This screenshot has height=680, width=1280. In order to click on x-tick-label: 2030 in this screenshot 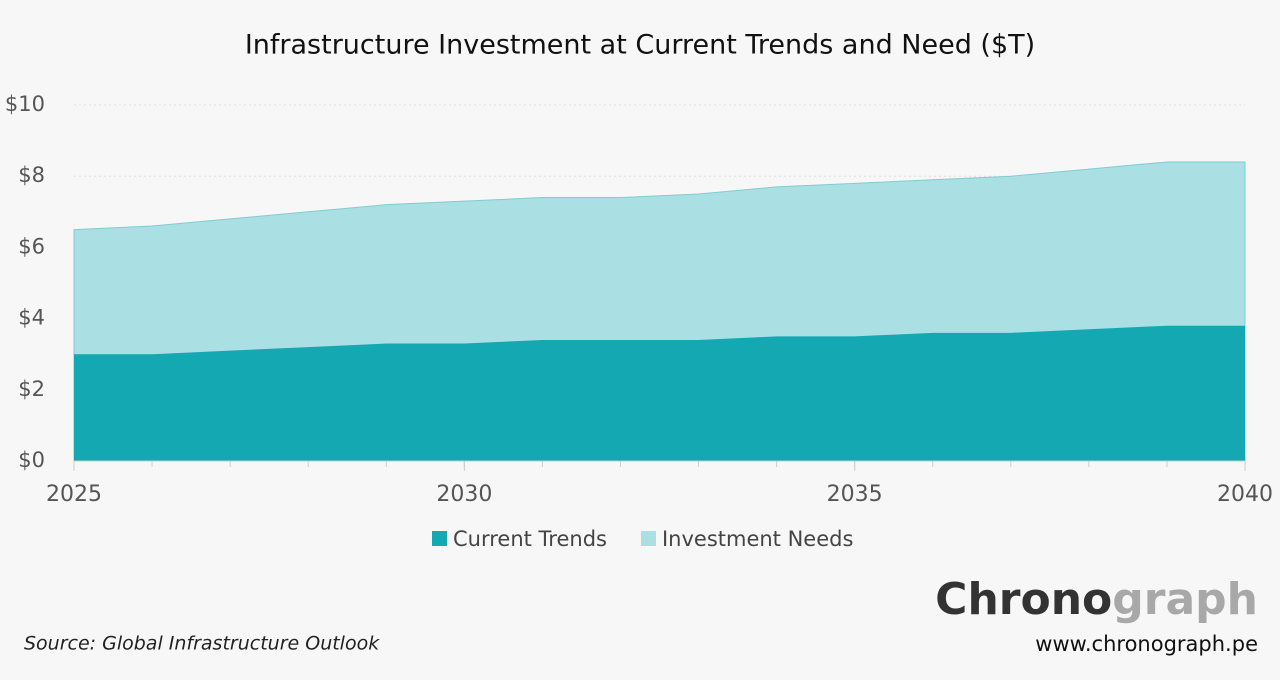, I will do `click(464, 494)`.